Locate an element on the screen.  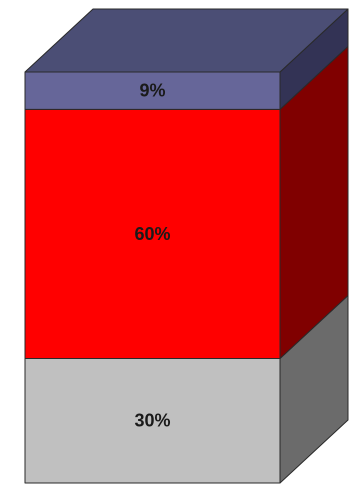
segment-2-data-label: 60% is located at coordinates (152, 234).